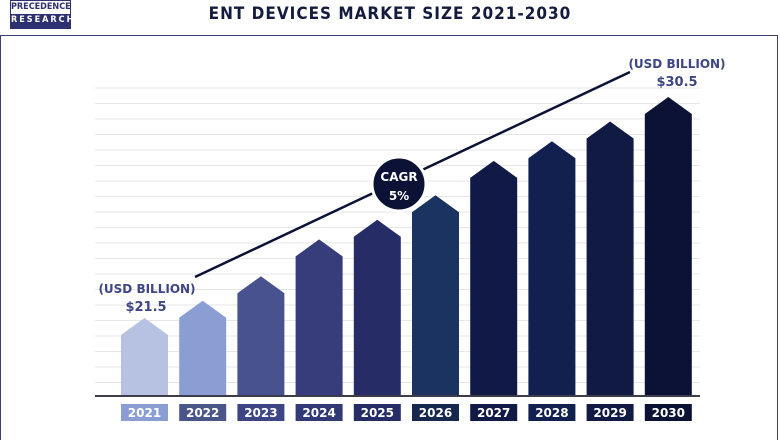 This screenshot has width=780, height=440. Describe the element at coordinates (146, 289) in the screenshot. I see `start-unit-label: (USD BILLION)` at that location.